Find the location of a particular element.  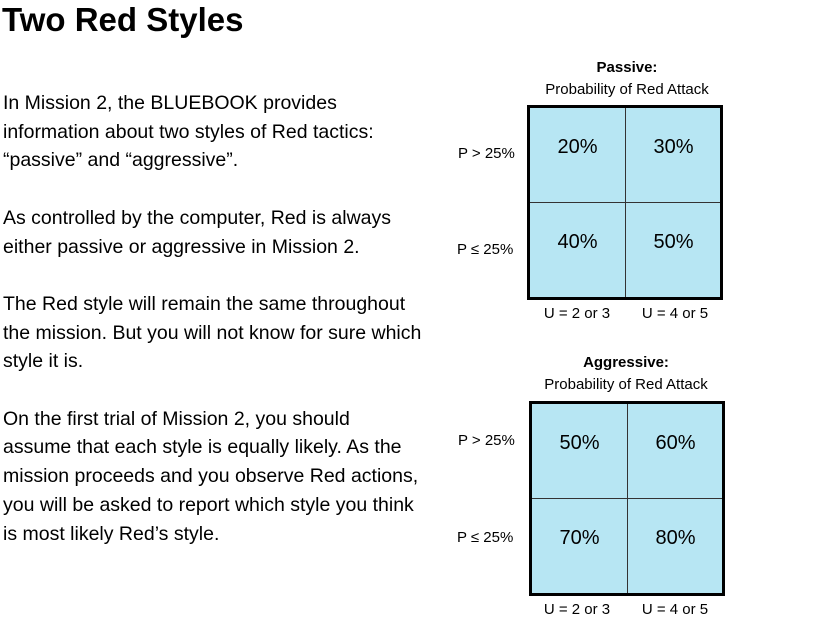

passive-cell-high-u45: 30% is located at coordinates (673, 146).